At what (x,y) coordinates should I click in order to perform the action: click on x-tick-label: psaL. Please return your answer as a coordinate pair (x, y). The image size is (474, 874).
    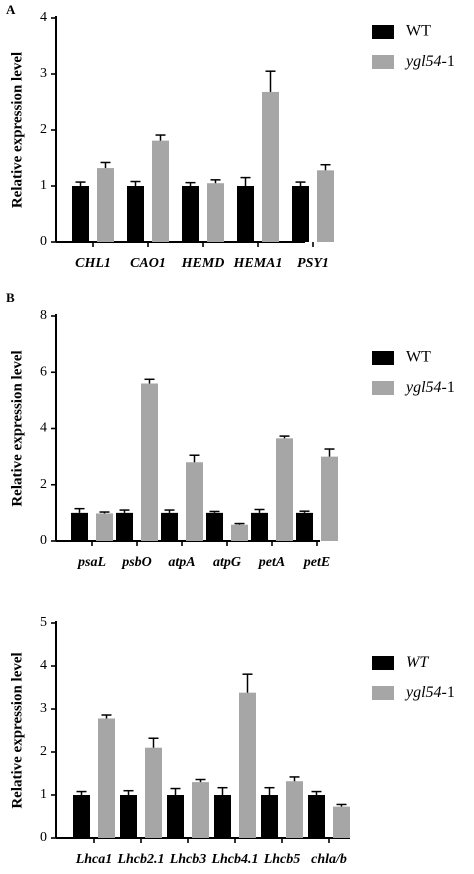
    Looking at the image, I should click on (91, 562).